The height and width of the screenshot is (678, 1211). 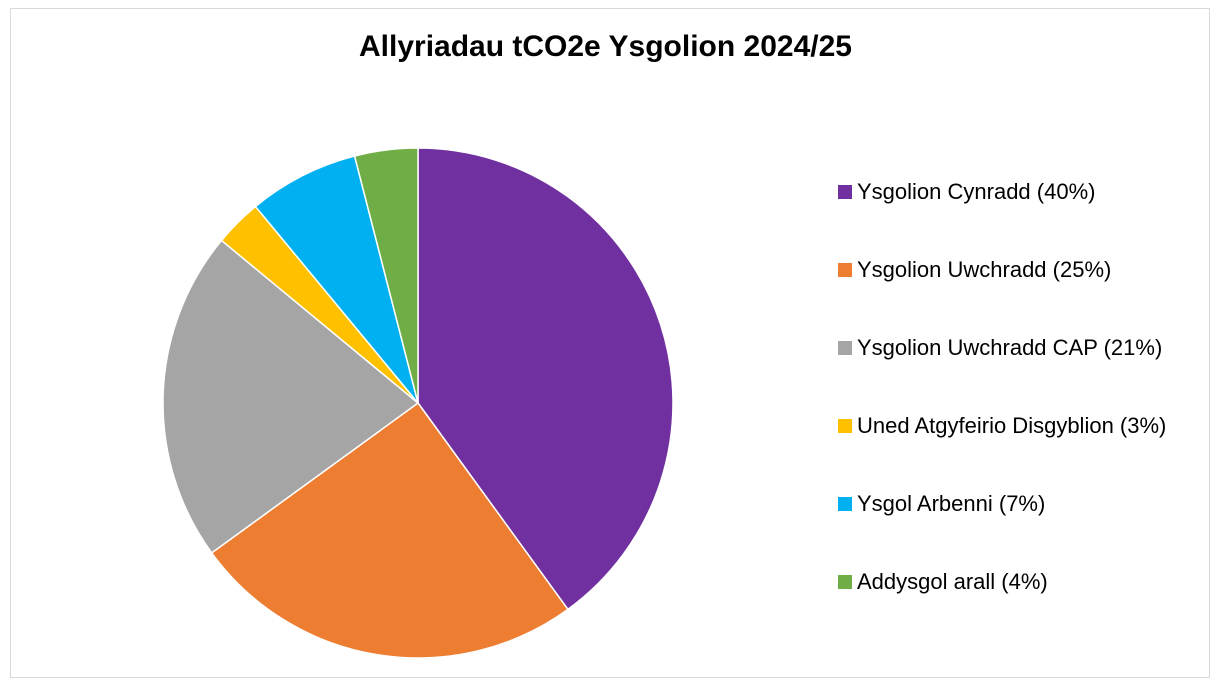 What do you see at coordinates (1012, 425) in the screenshot?
I see `legend-label: Uned Atgyfeirio Disgyblion (3%)` at bounding box center [1012, 425].